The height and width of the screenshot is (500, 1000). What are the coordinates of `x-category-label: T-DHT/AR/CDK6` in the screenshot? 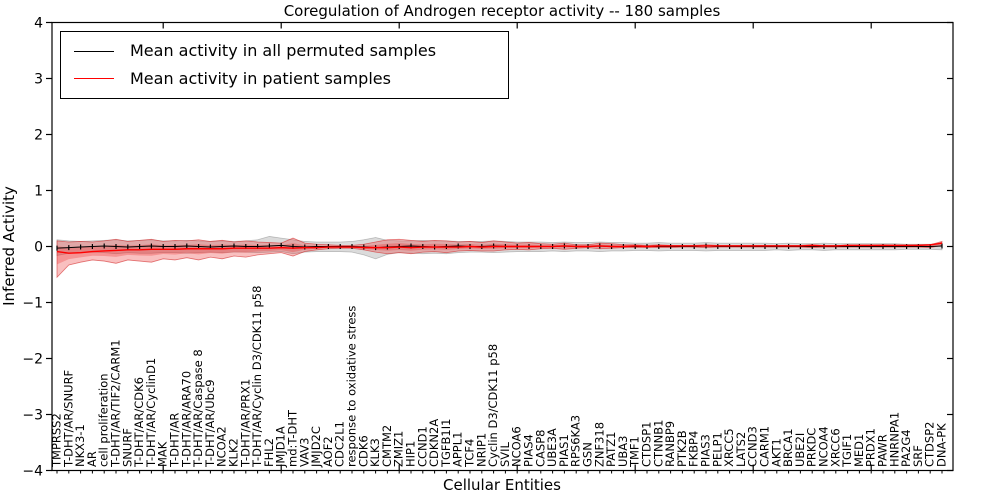 It's located at (139, 422).